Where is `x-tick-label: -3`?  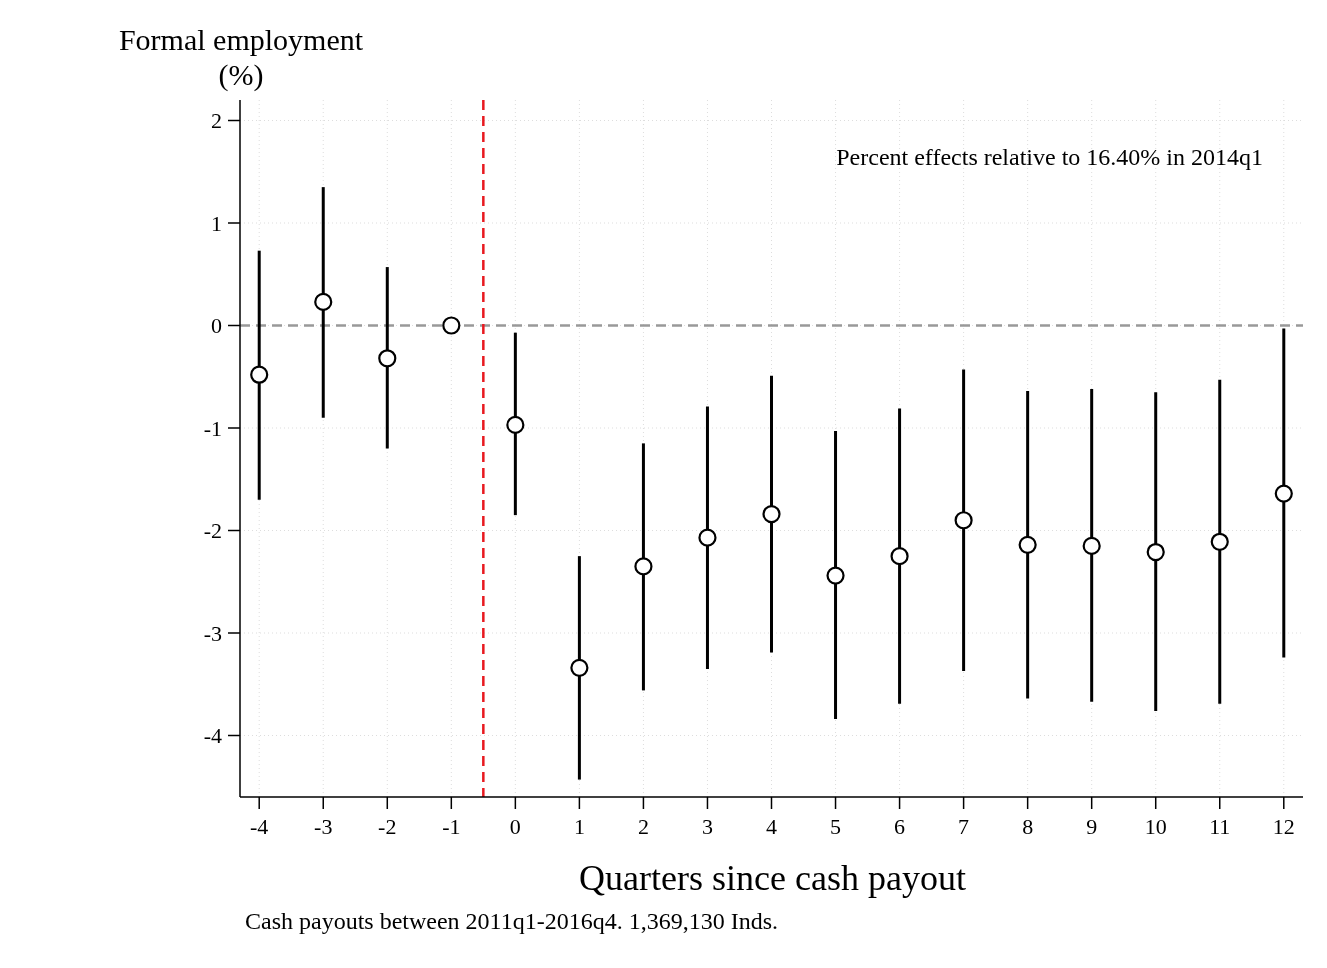
x-tick-label: -3 is located at coordinates (323, 826).